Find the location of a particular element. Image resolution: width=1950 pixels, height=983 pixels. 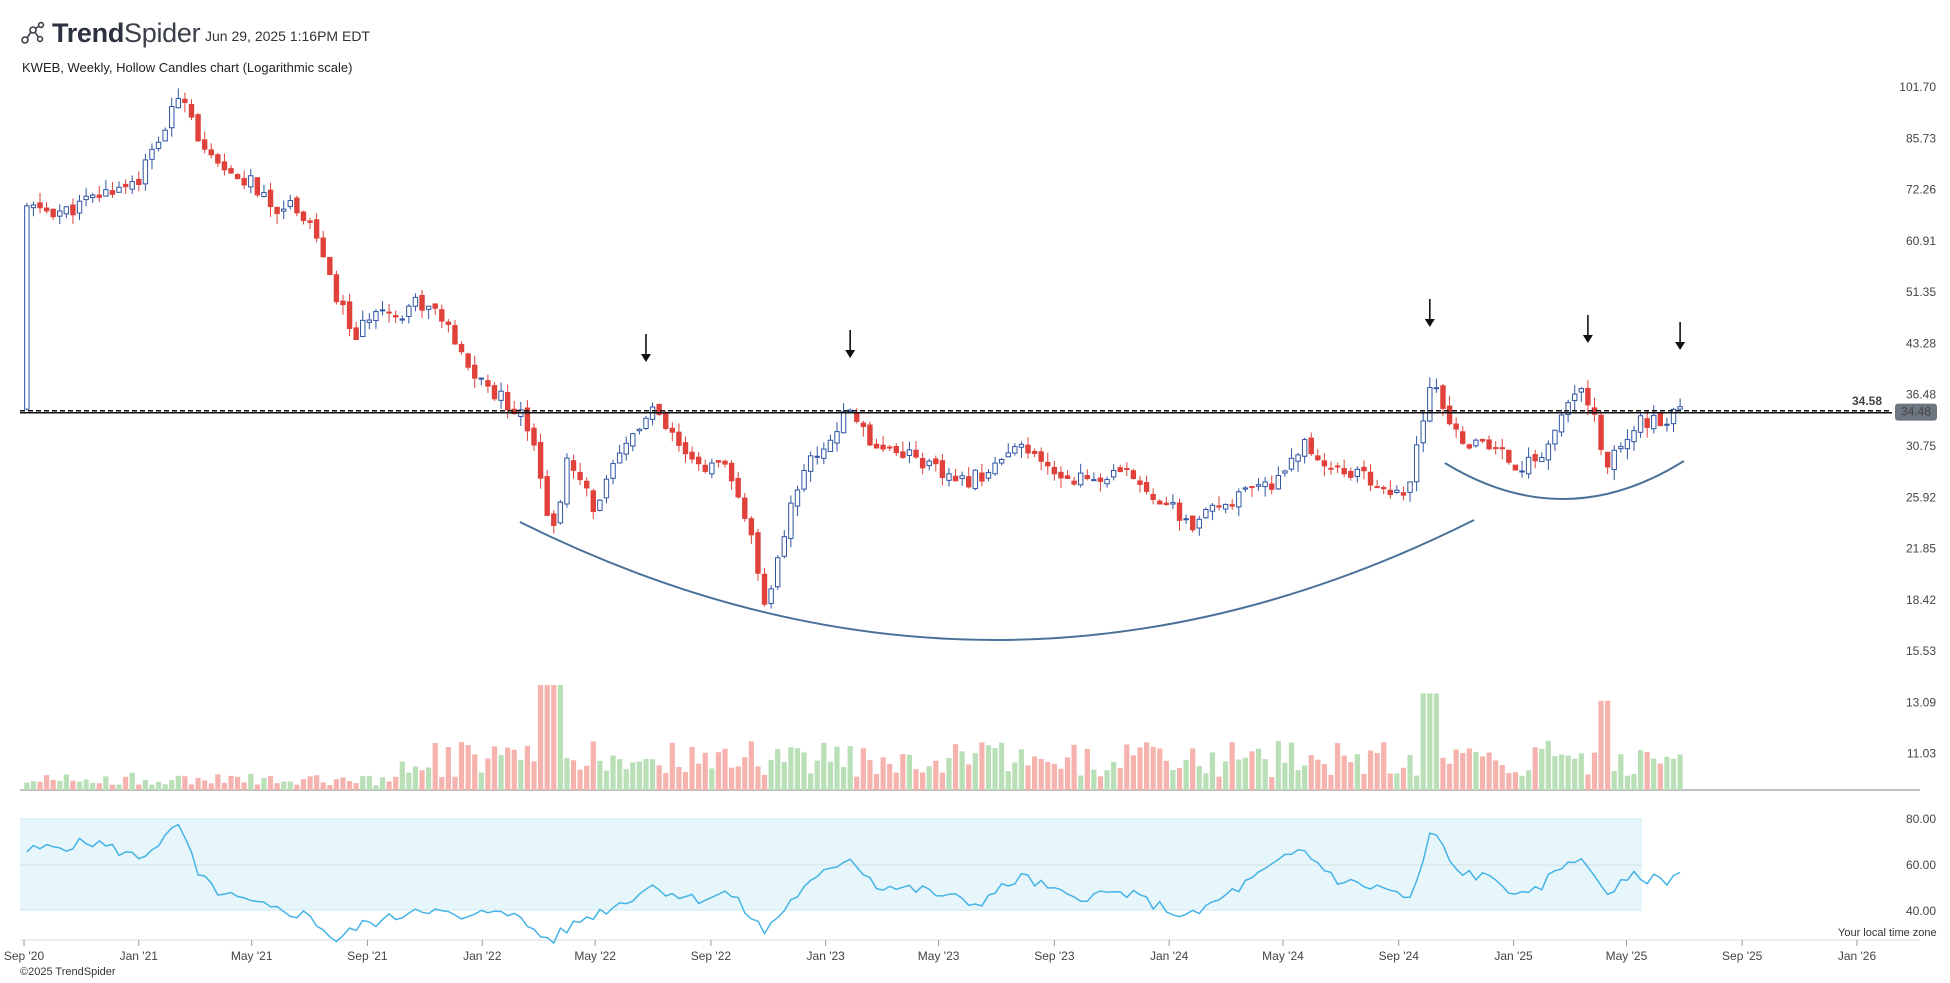

annotation-arrows is located at coordinates (1163, 330).